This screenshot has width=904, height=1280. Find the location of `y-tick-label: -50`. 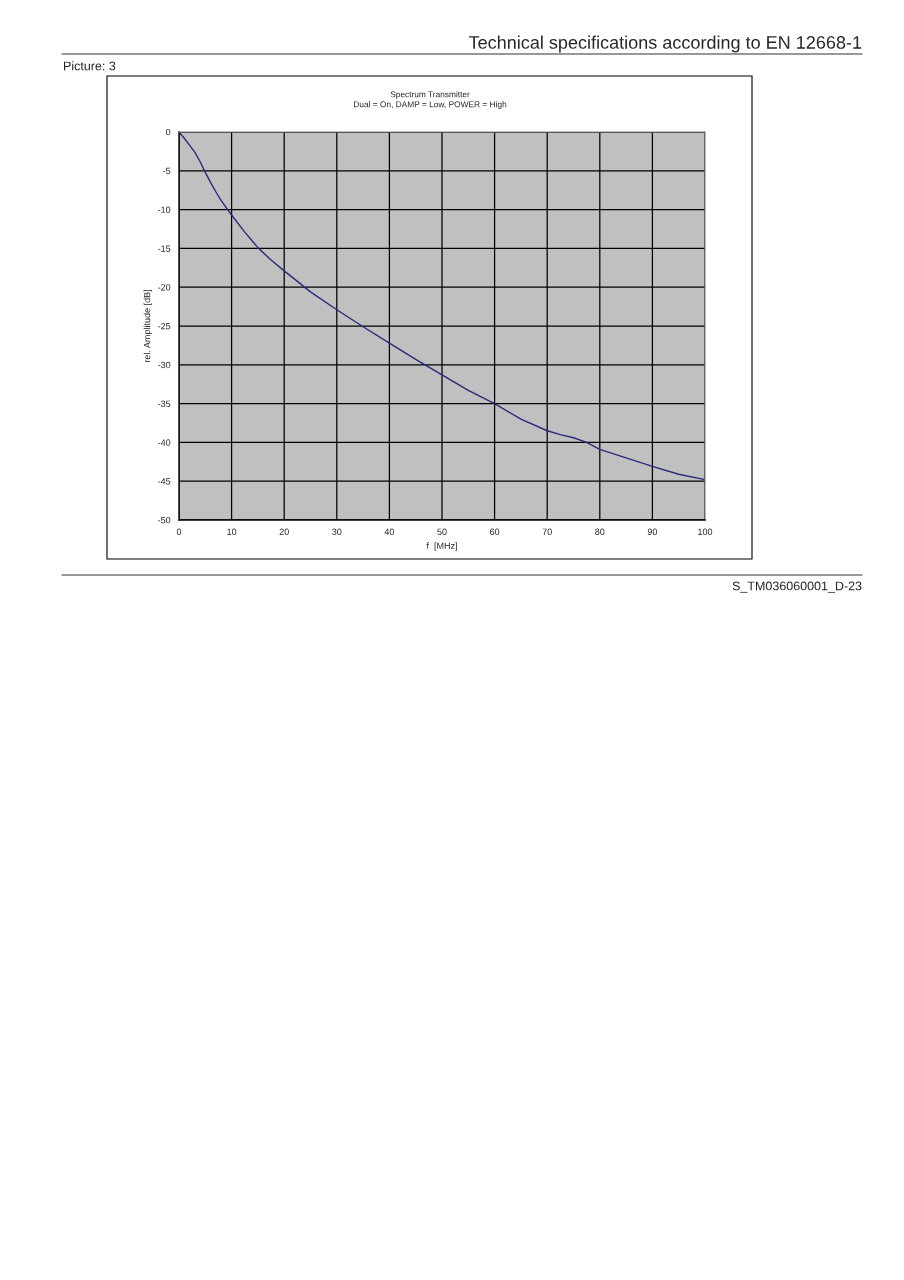

y-tick-label: -50 is located at coordinates (164, 520).